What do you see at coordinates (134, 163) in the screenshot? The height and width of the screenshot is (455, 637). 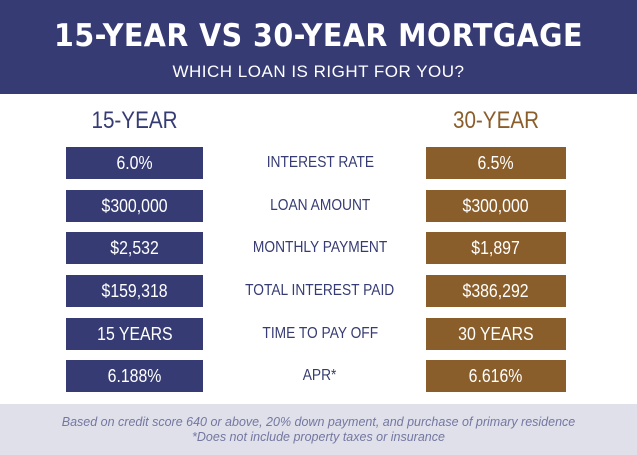 I see `value-15-year: 6.0%` at bounding box center [134, 163].